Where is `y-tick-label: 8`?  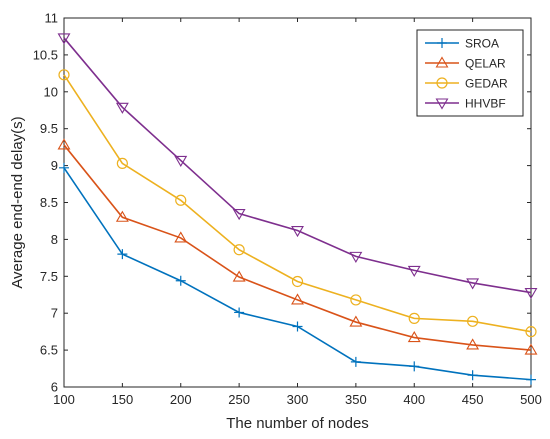
y-tick-label: 8 is located at coordinates (54, 239).